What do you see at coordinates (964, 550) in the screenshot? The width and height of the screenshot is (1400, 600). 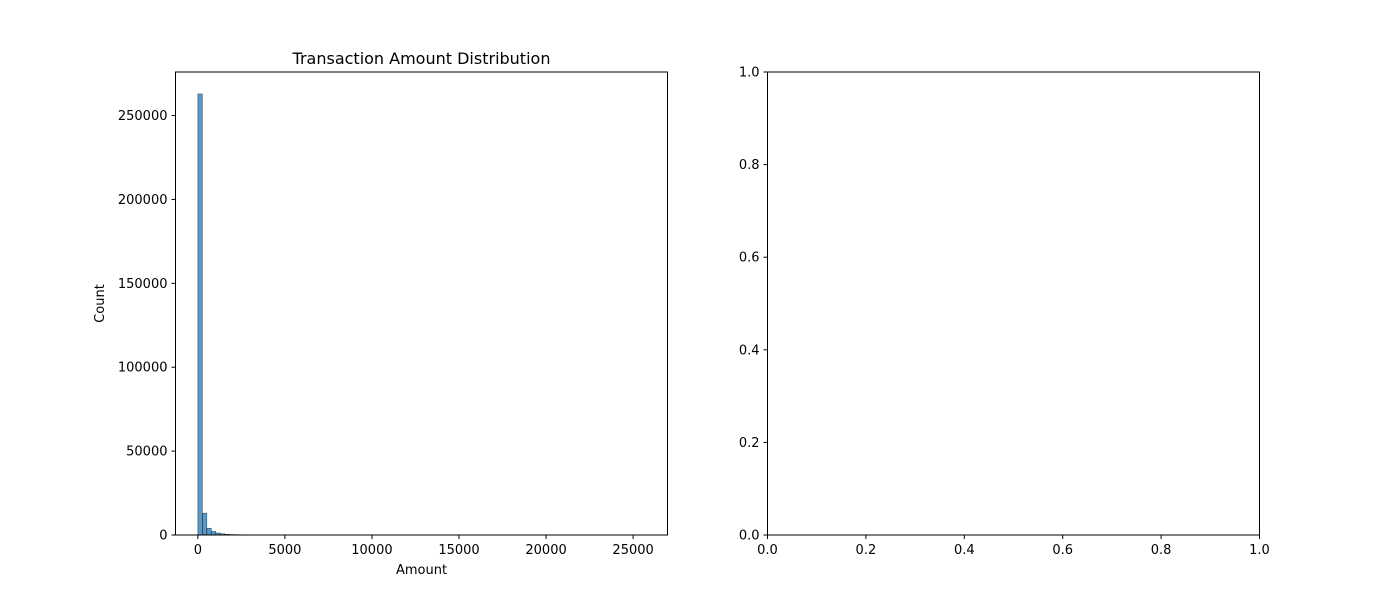 I see `x-tick-label: 0.4` at bounding box center [964, 550].